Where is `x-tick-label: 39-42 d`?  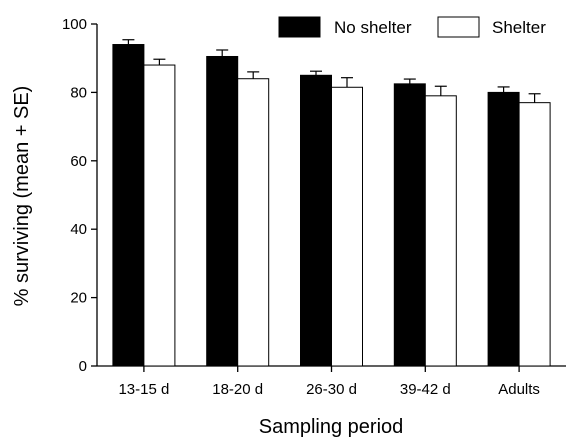 x-tick-label: 39-42 d is located at coordinates (425, 389).